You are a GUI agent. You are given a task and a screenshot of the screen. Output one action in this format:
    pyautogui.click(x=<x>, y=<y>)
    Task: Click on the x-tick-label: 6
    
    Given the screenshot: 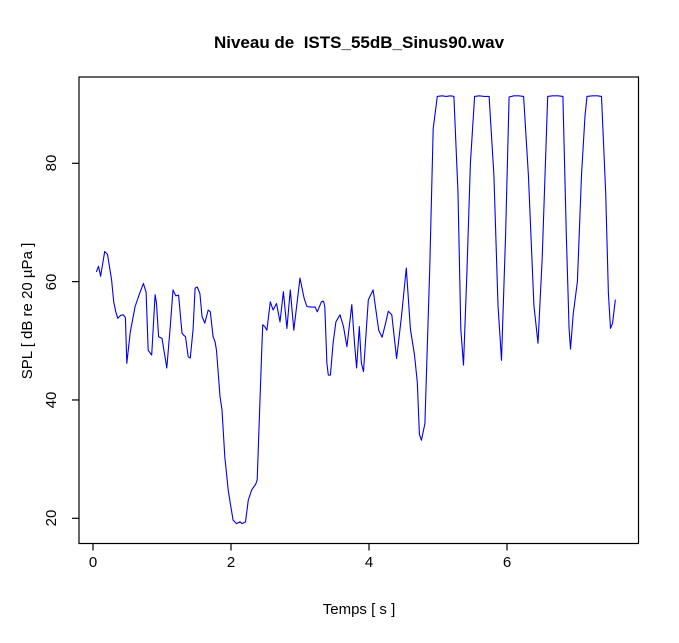 What is the action you would take?
    pyautogui.click(x=507, y=562)
    